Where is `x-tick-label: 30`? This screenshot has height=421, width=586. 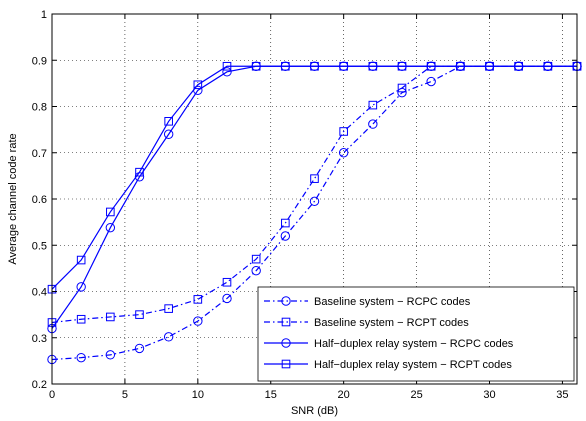
x-tick-label: 30 is located at coordinates (489, 395).